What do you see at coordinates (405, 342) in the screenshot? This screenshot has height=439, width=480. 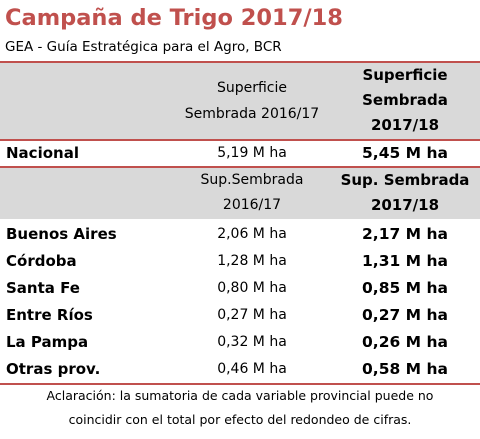 I see `row-value-2017: 0,26 M ha` at bounding box center [405, 342].